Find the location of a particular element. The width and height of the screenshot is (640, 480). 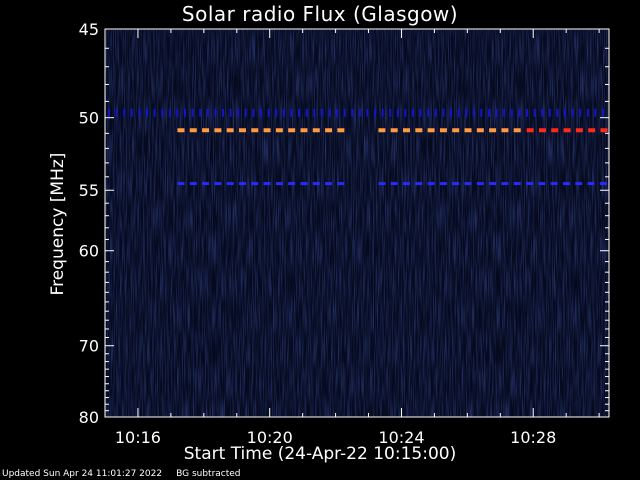

x-tick-label: 10:16 is located at coordinates (138, 437).